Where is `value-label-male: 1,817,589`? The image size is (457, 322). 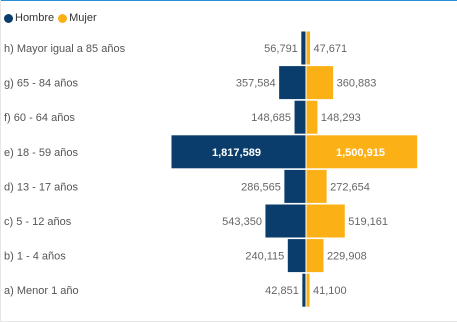
value-label-male: 1,817,589 is located at coordinates (236, 153).